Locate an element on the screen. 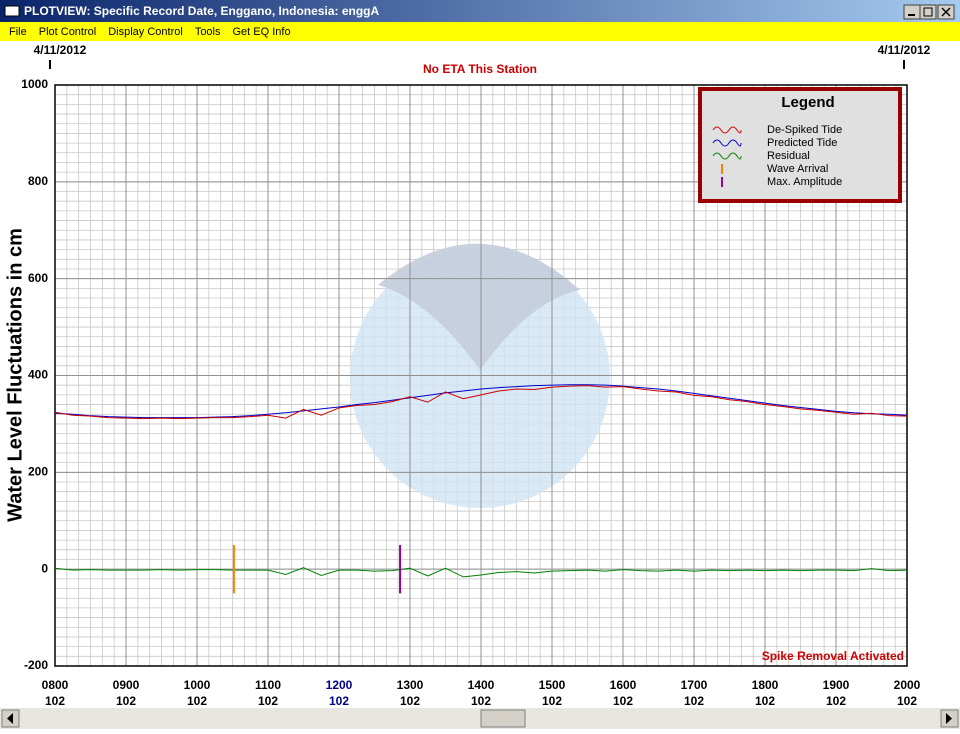  maximize-button is located at coordinates (928, 12).